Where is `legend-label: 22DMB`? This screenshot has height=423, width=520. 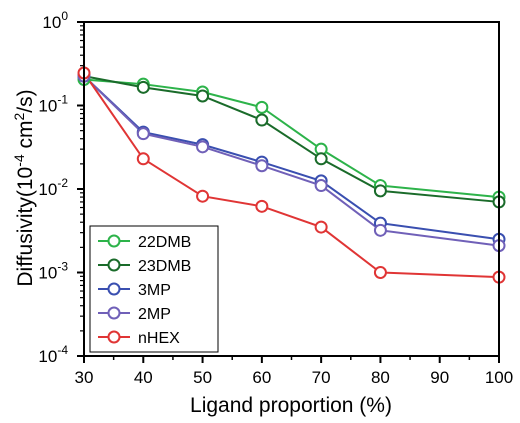 legend-label: 22DMB is located at coordinates (164, 242).